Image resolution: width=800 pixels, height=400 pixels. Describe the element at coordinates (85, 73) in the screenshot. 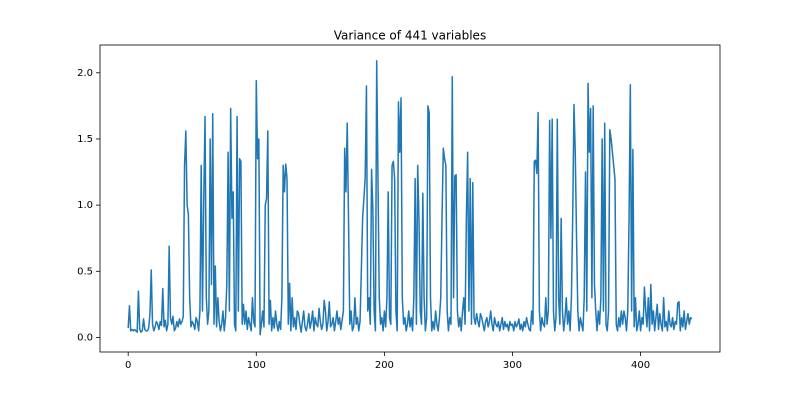

I see `y-tick-label: 2.0` at that location.